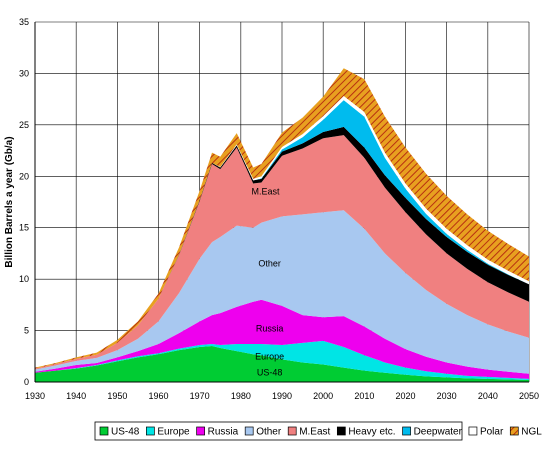 The height and width of the screenshot is (458, 550). I want to click on legend-label-russia: Russia, so click(223, 432).